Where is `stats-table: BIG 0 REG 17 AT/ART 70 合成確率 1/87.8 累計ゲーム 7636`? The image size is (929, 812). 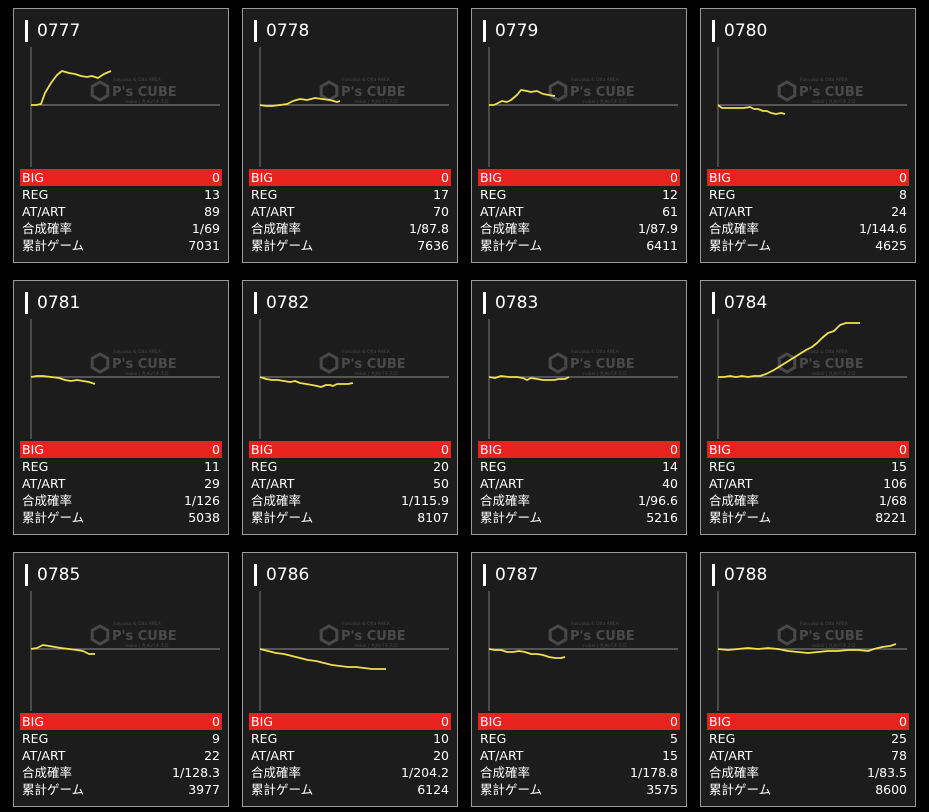
stats-table: BIG 0 REG 17 AT/ART 70 合成確率 1/87.8 累計ゲーム 7636 is located at coordinates (350, 211).